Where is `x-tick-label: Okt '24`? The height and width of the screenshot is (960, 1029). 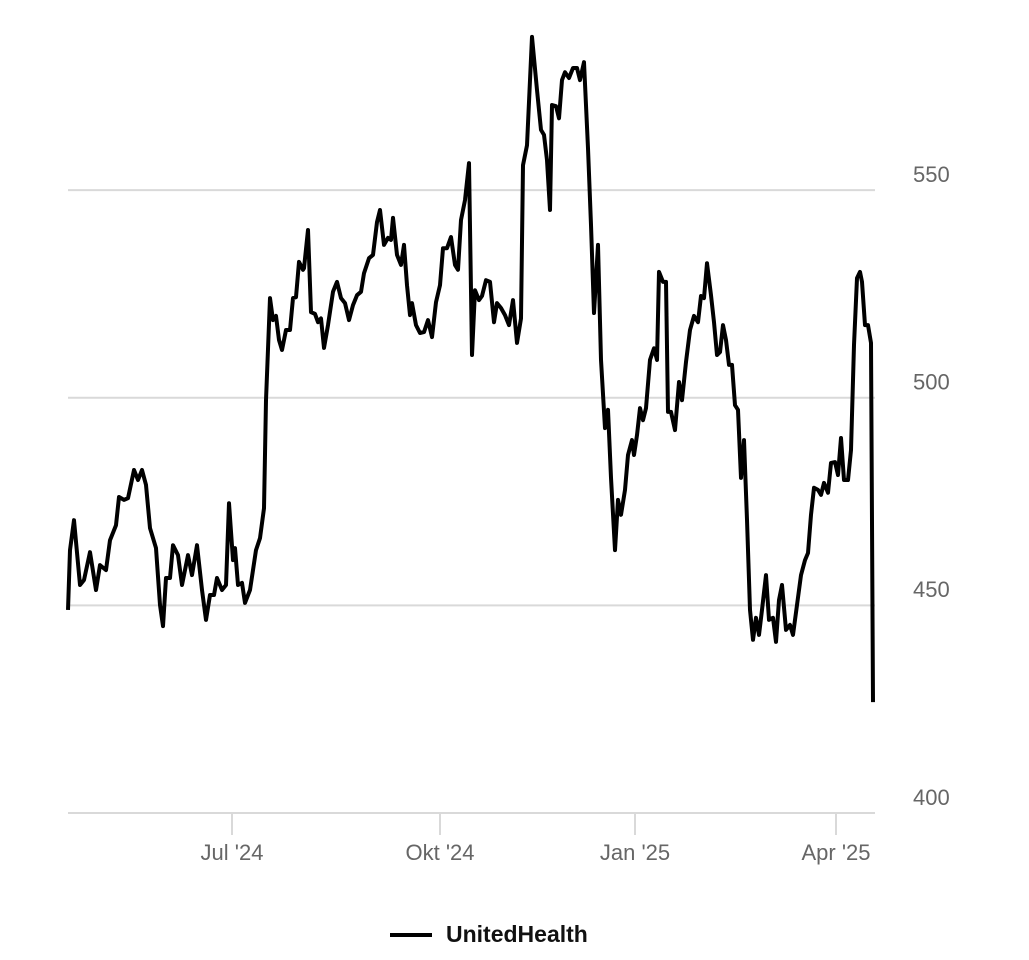 x-tick-label: Okt '24 is located at coordinates (439, 852).